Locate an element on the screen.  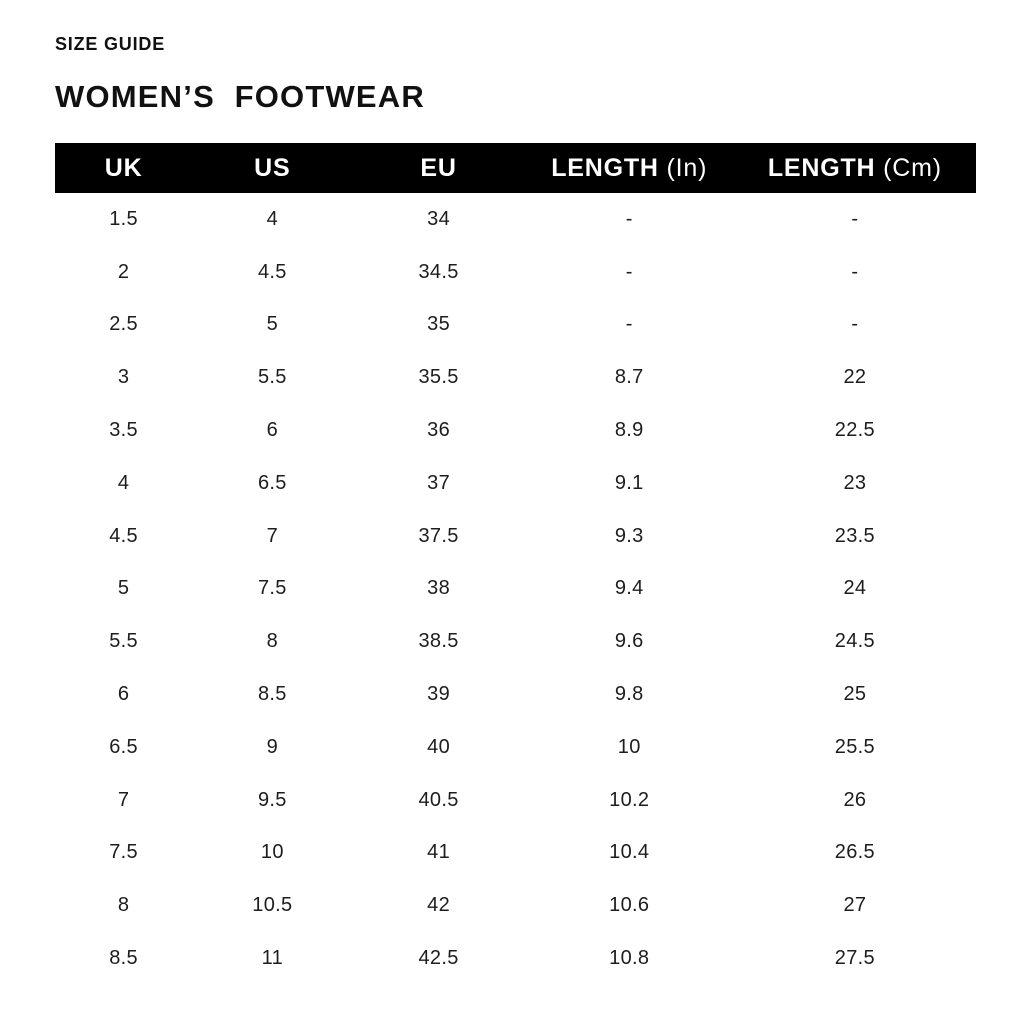
table-cell: 23.5 is located at coordinates (854, 535).